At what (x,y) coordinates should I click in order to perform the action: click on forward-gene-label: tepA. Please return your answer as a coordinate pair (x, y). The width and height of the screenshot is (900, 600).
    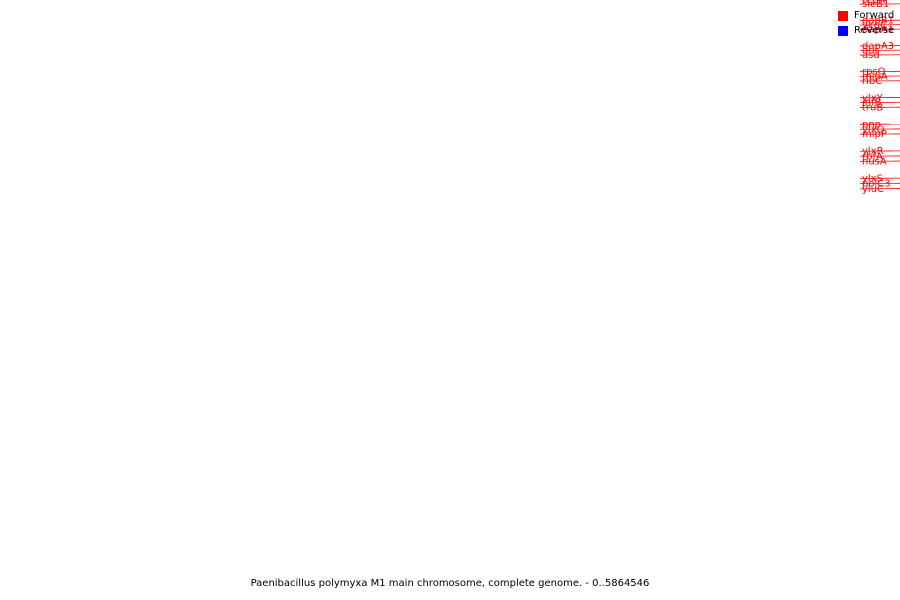
    Looking at the image, I should click on (873, 3).